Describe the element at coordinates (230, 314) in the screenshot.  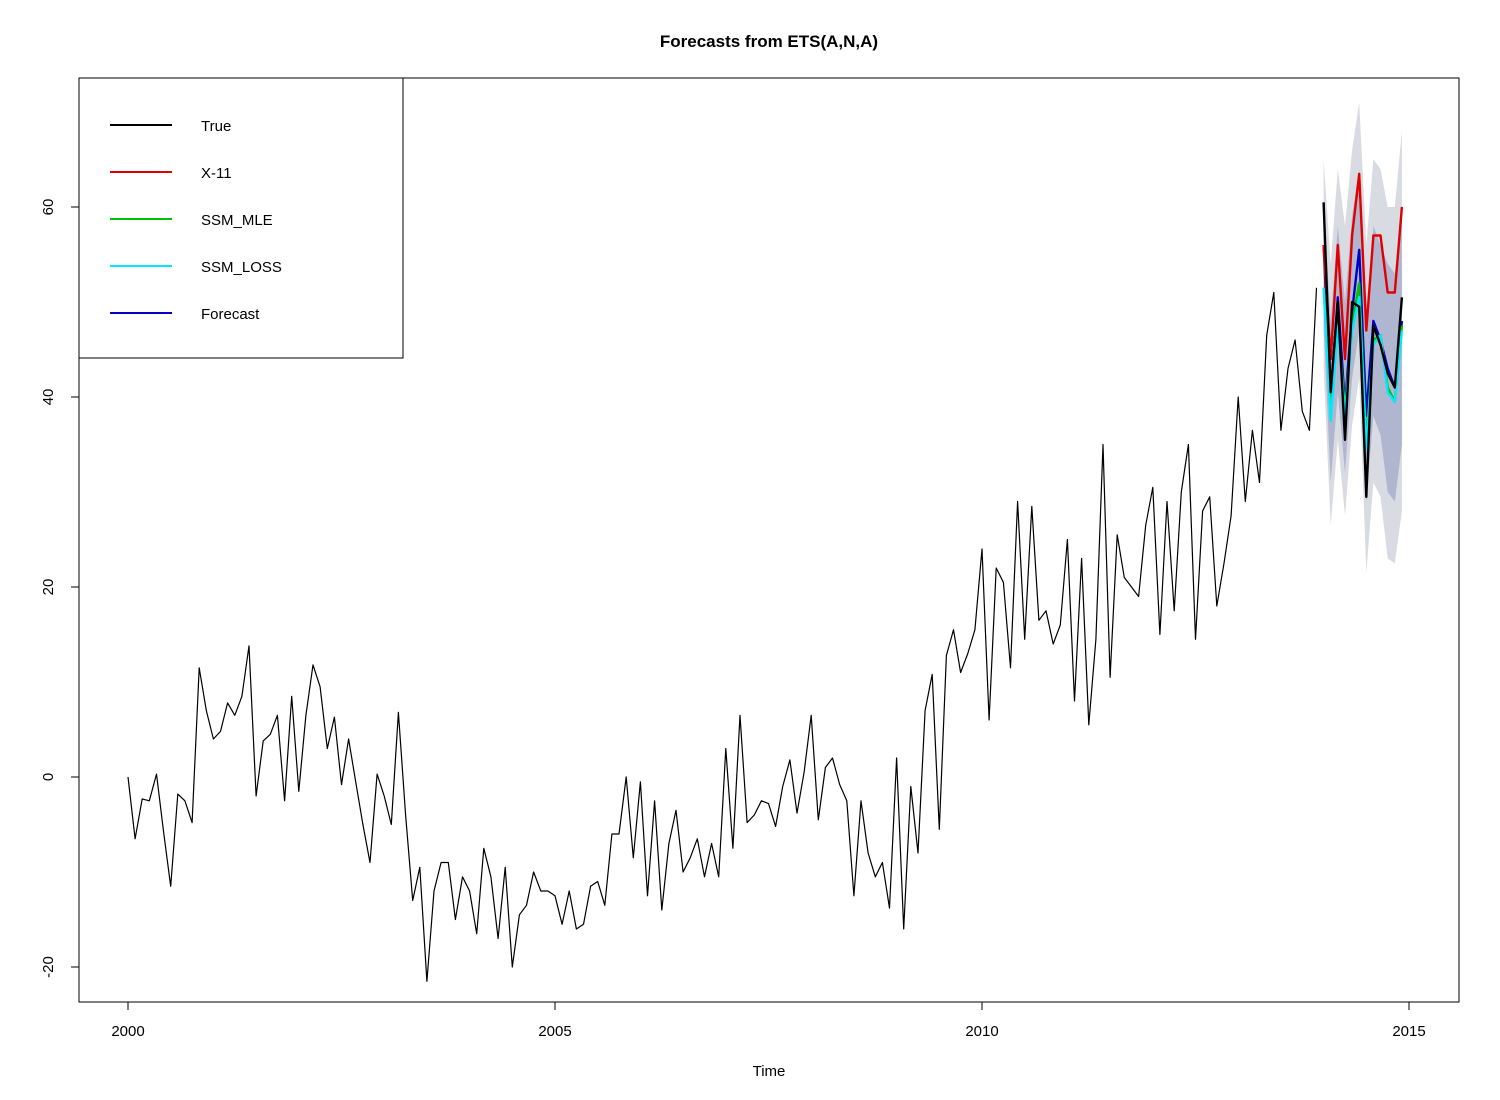
I see `legend-entry-label: Forecast` at that location.